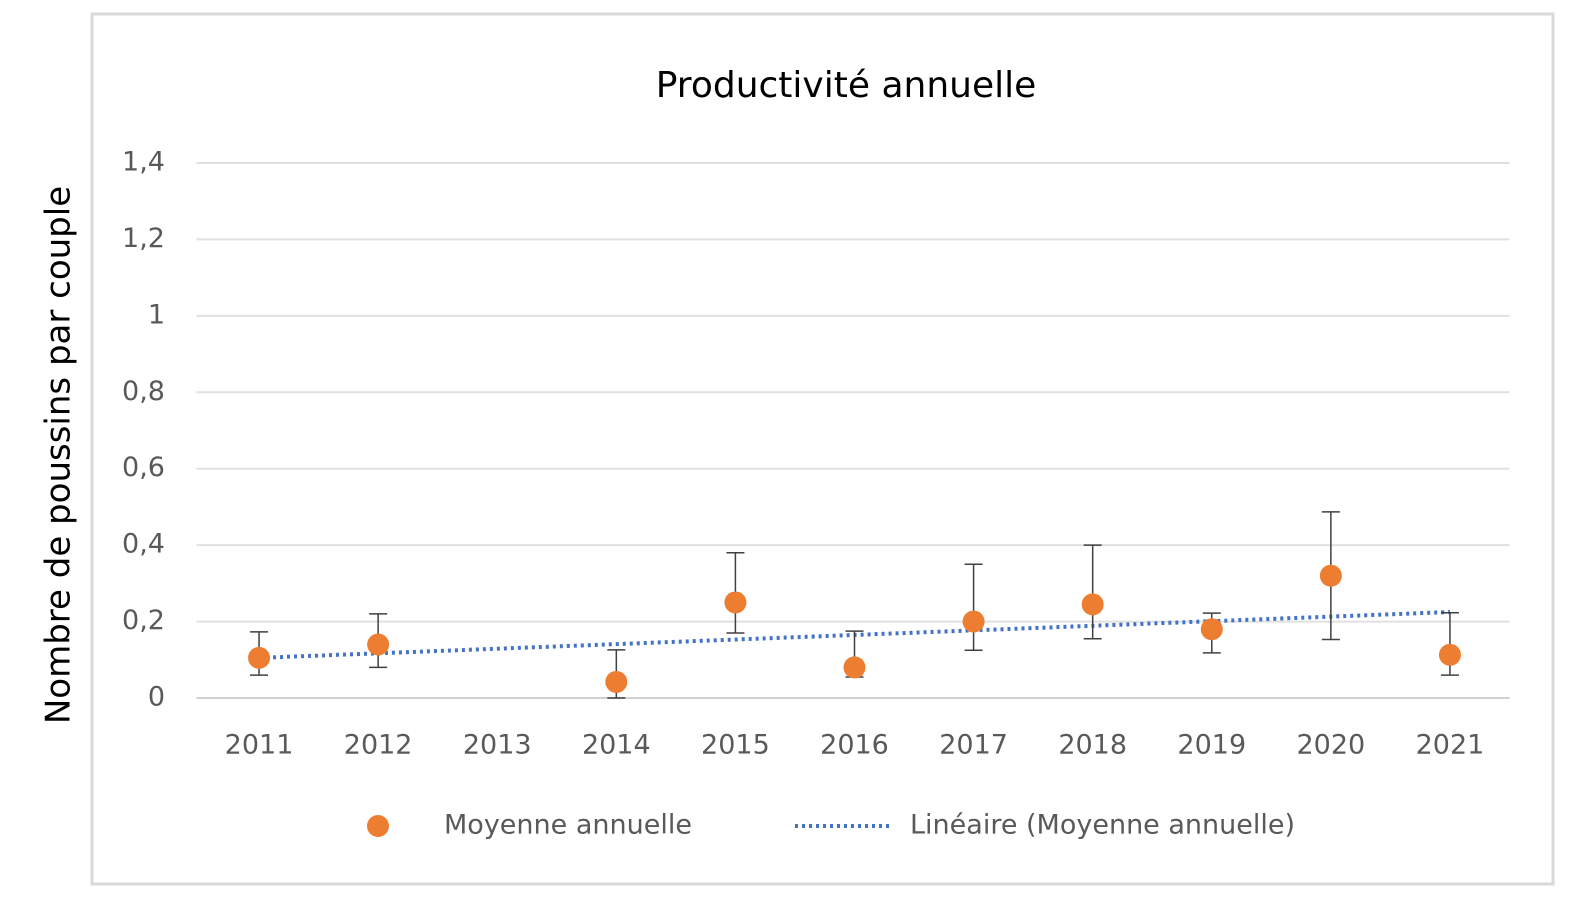  I want to click on x-tick-label: 2015, so click(735, 745).